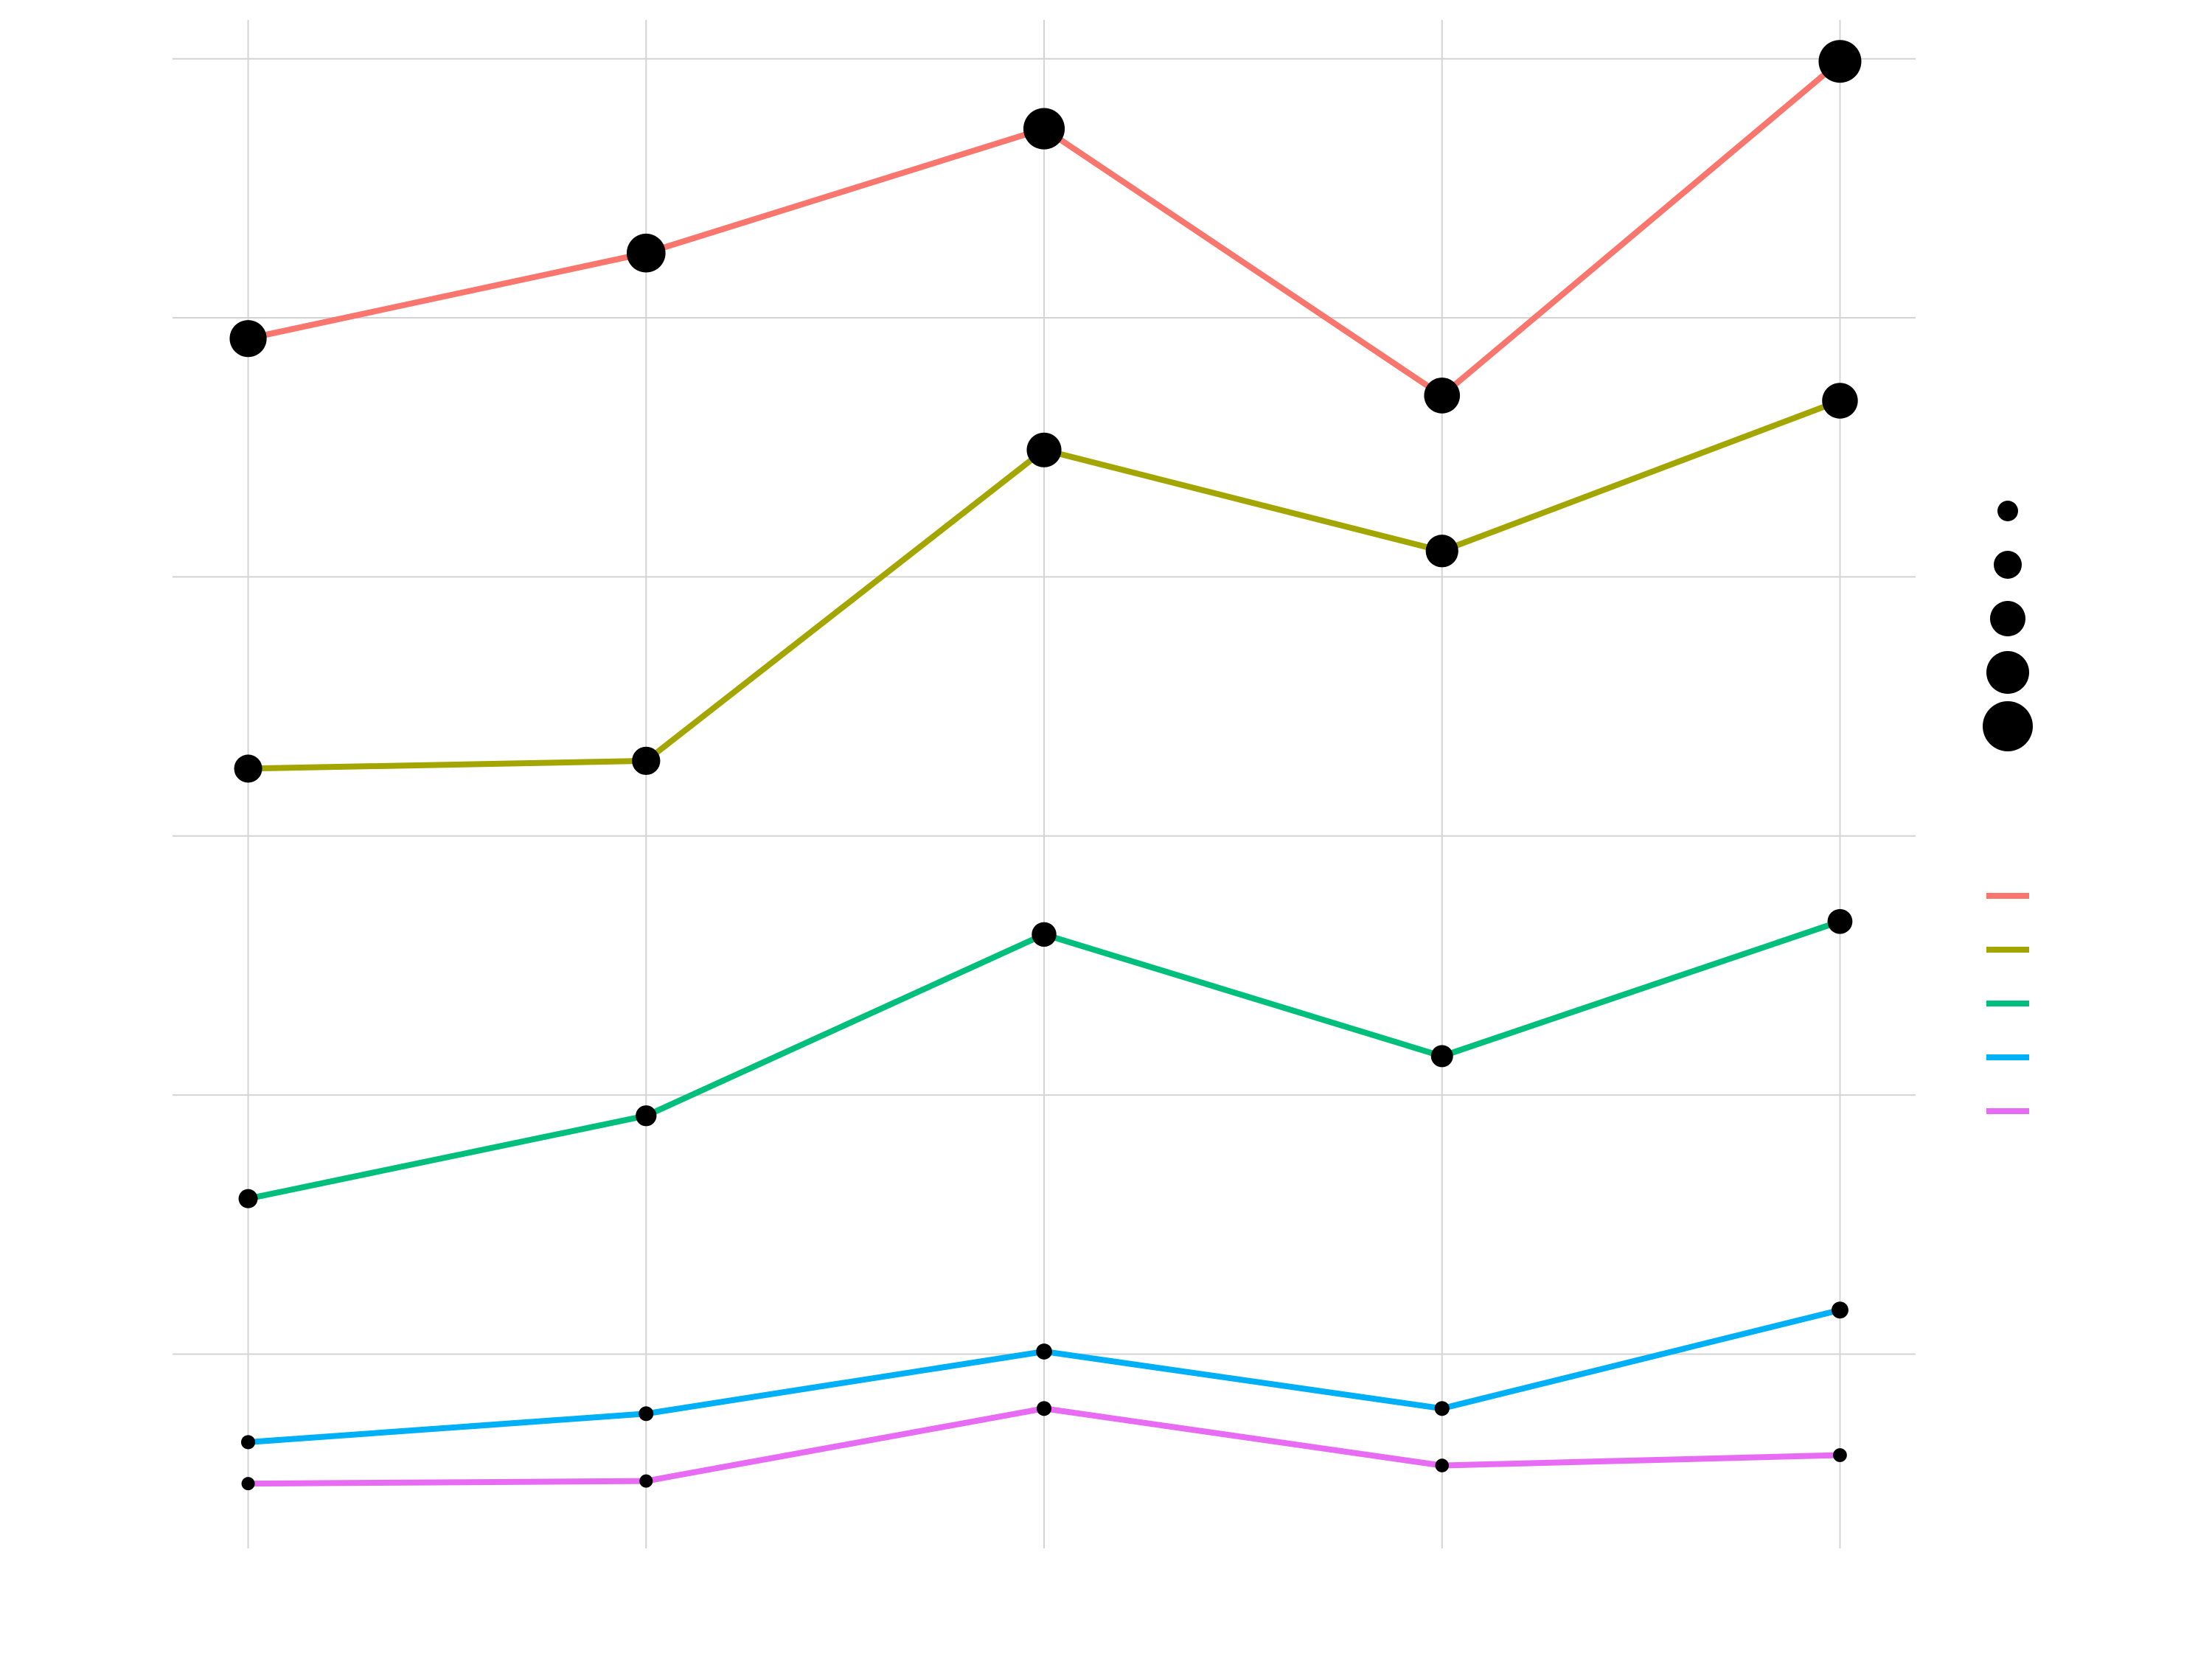 The image size is (2212, 1659). I want to click on size-legend, so click(2008, 626).